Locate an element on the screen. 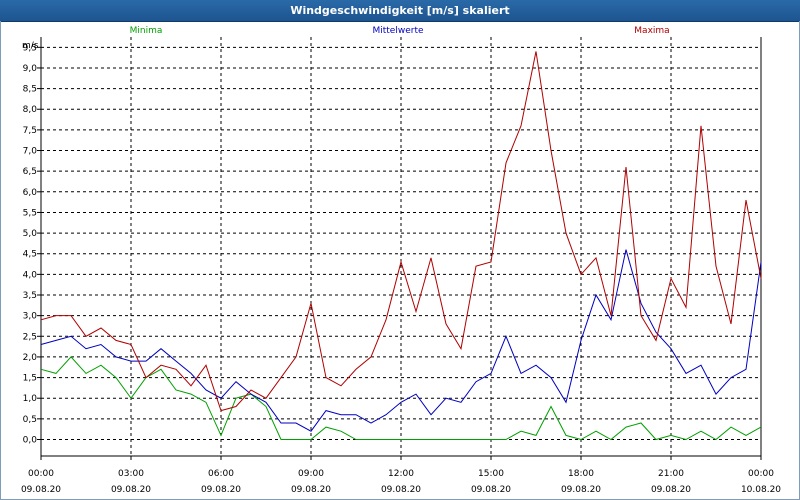 The width and height of the screenshot is (800, 500). y-tick-label: 1,5 is located at coordinates (30, 379).